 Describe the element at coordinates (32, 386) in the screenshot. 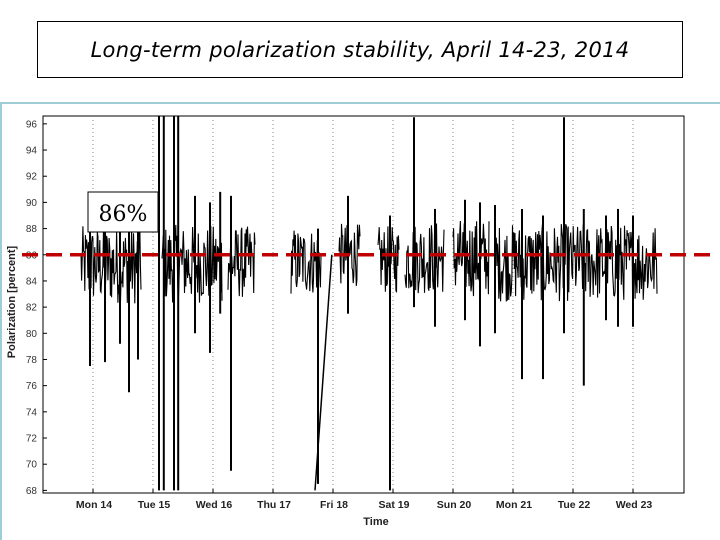

I see `y-tick-label: 76` at that location.